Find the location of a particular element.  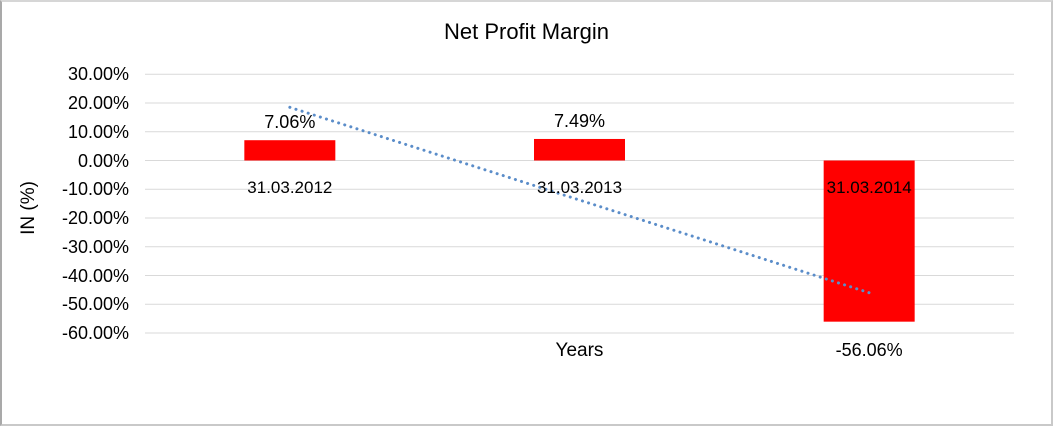

y-tick-label: -20.00% is located at coordinates (95, 218).